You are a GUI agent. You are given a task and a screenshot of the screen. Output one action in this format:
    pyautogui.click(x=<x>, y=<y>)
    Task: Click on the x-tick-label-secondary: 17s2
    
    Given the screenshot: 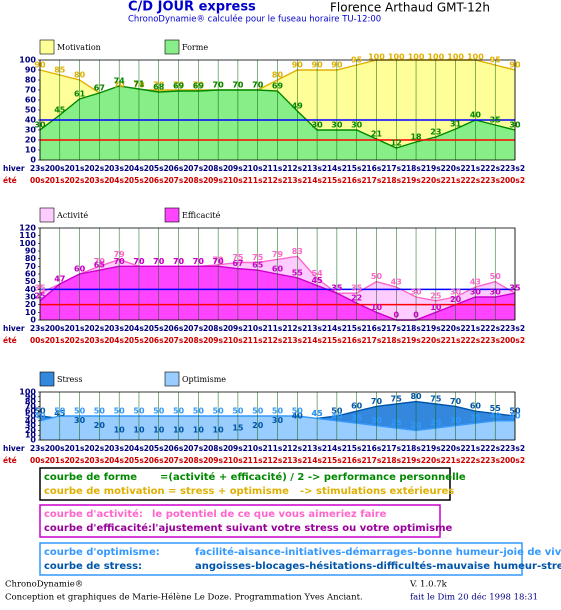 What is the action you would take?
    pyautogui.click(x=376, y=340)
    